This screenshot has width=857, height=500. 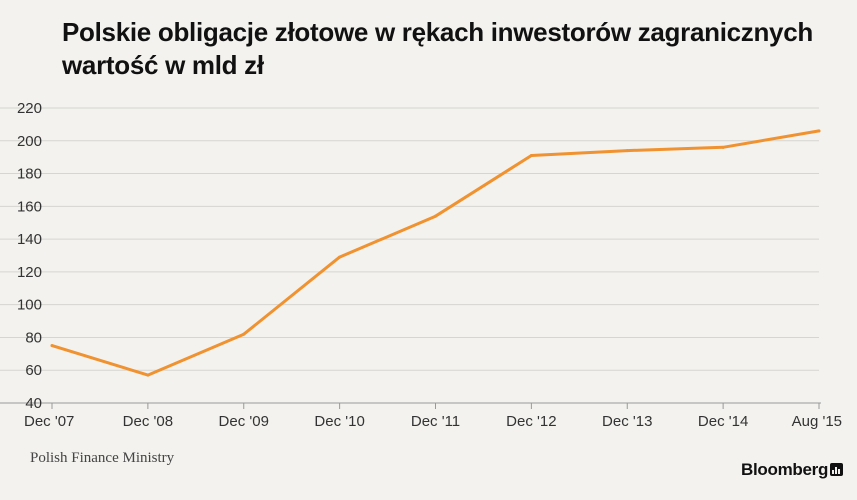 I want to click on y-tick-label: 100, so click(x=29, y=305).